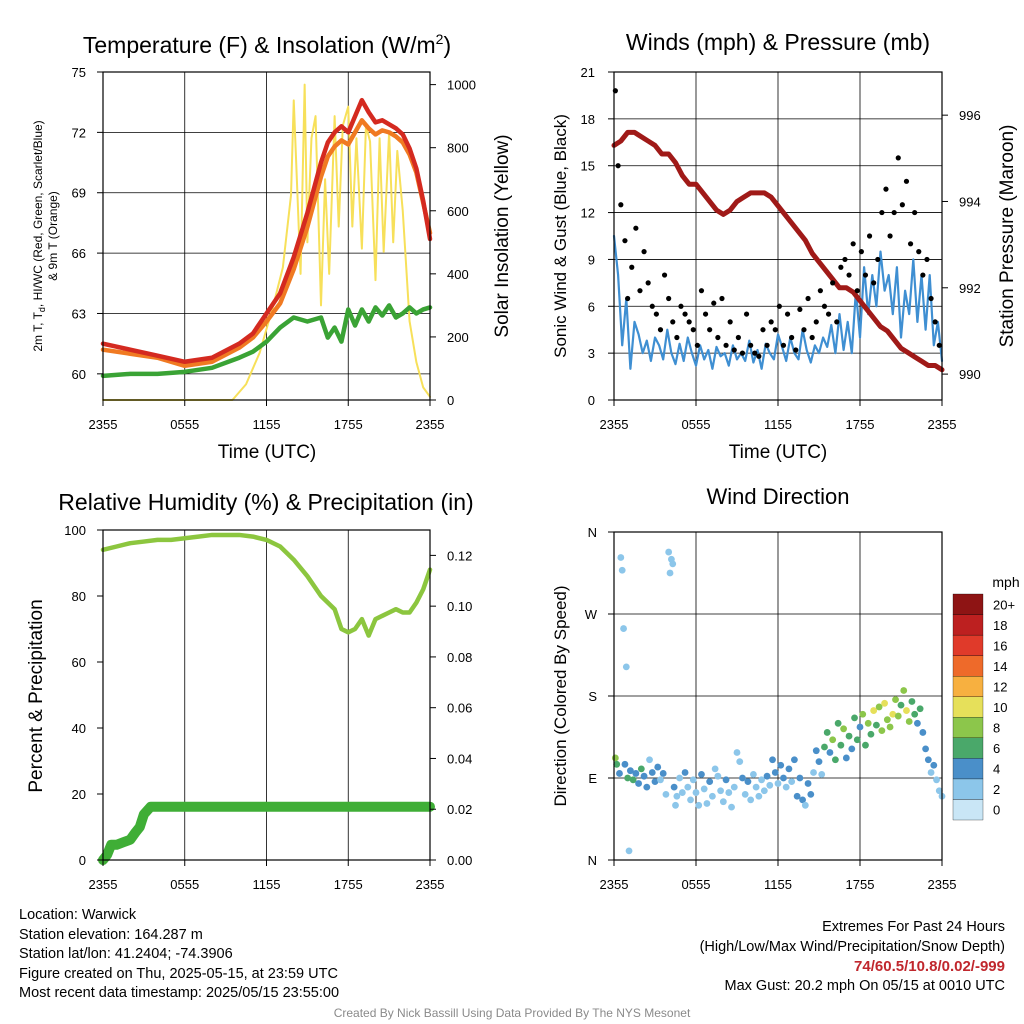 This screenshot has height=1024, width=1024. I want to click on y2-tick-label: 992, so click(970, 288).